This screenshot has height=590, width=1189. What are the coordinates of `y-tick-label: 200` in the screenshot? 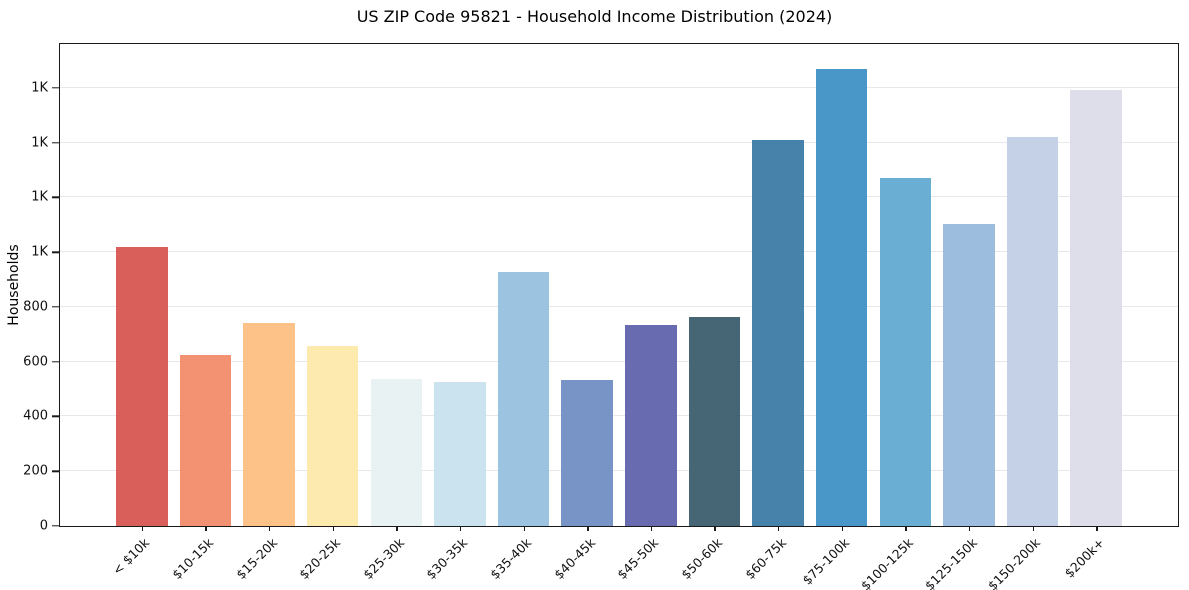 It's located at (35, 471).